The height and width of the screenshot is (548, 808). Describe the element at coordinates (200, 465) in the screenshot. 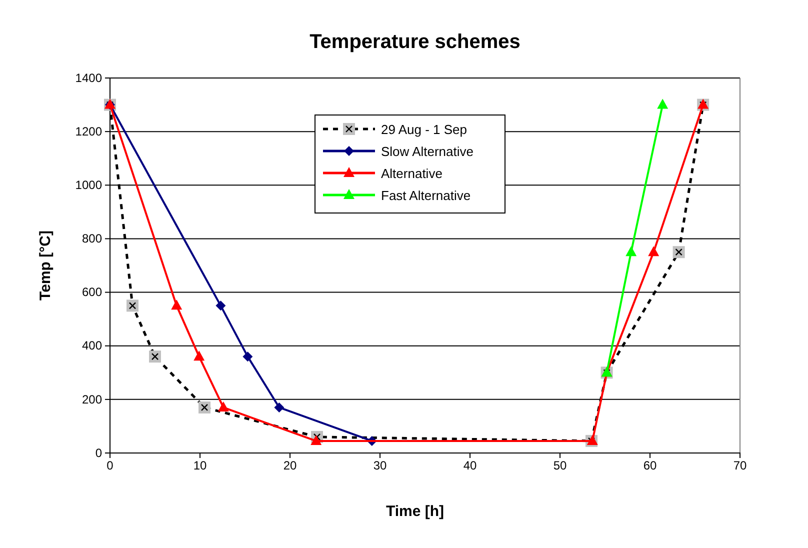

I see `x-tick-label: 10` at that location.